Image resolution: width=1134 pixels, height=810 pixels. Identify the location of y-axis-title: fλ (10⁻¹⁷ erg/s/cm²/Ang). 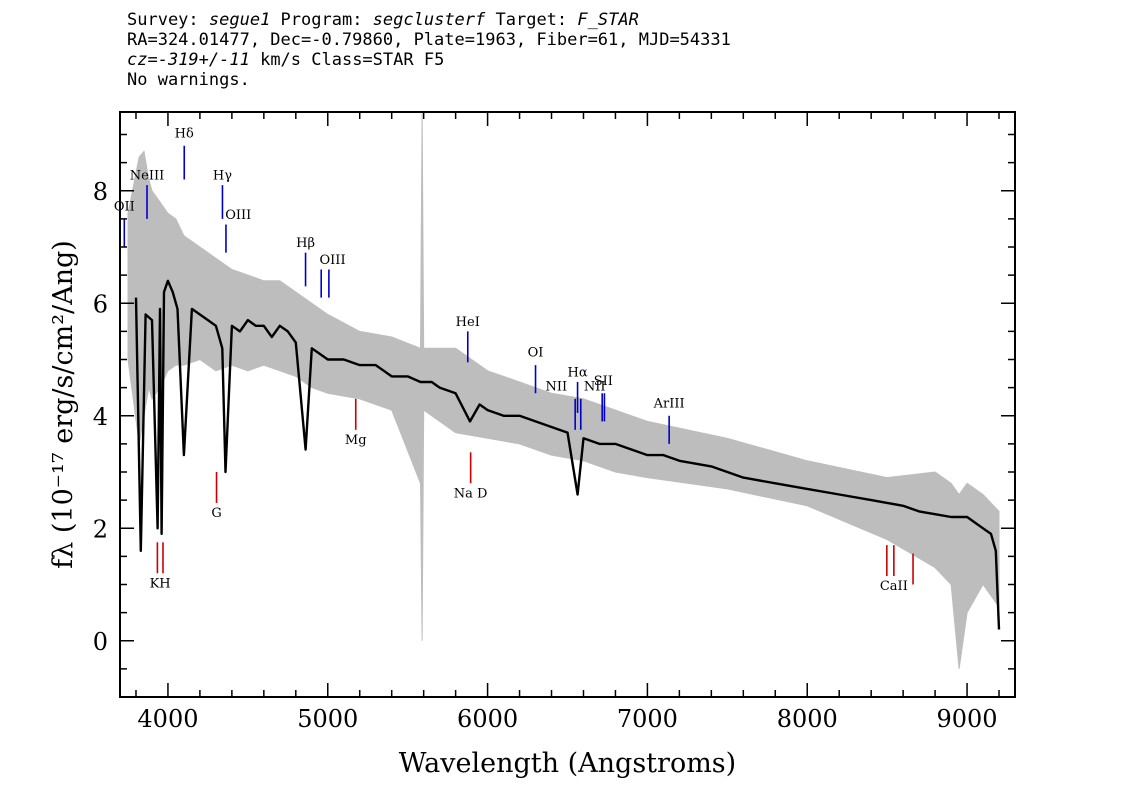
(63, 404).